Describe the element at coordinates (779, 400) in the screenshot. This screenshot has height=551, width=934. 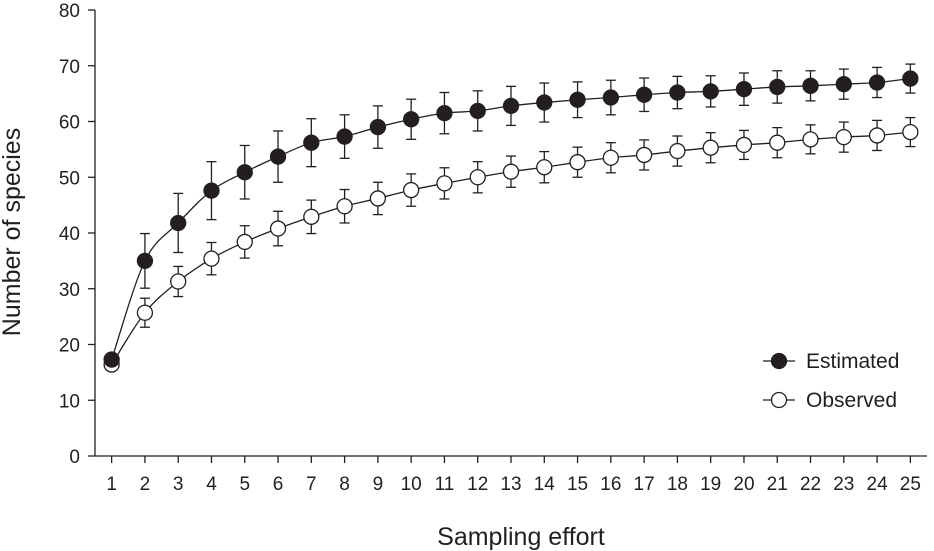
I see `legend-observed-marker` at that location.